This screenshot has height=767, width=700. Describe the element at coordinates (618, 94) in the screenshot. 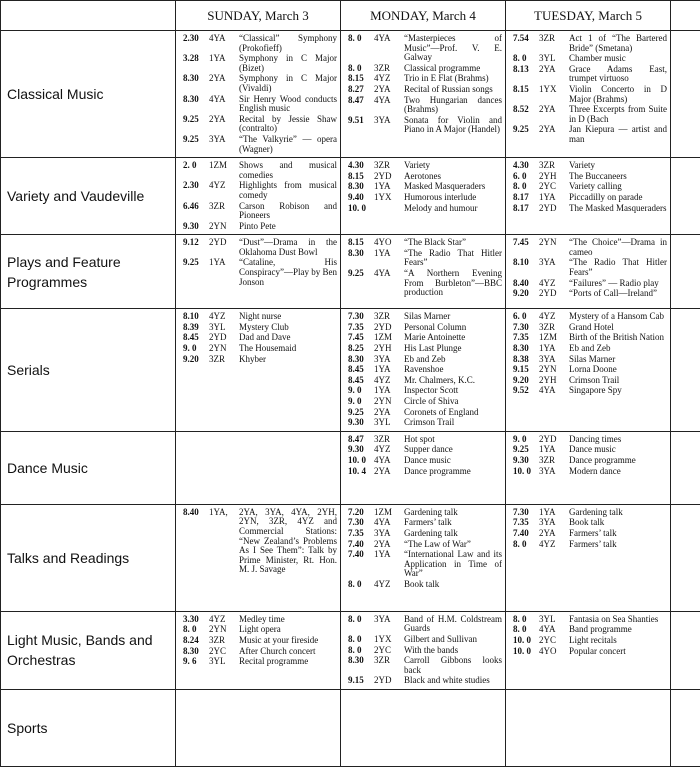

I see `entry-title: Violin Concerto in D Major (Brahms)` at that location.